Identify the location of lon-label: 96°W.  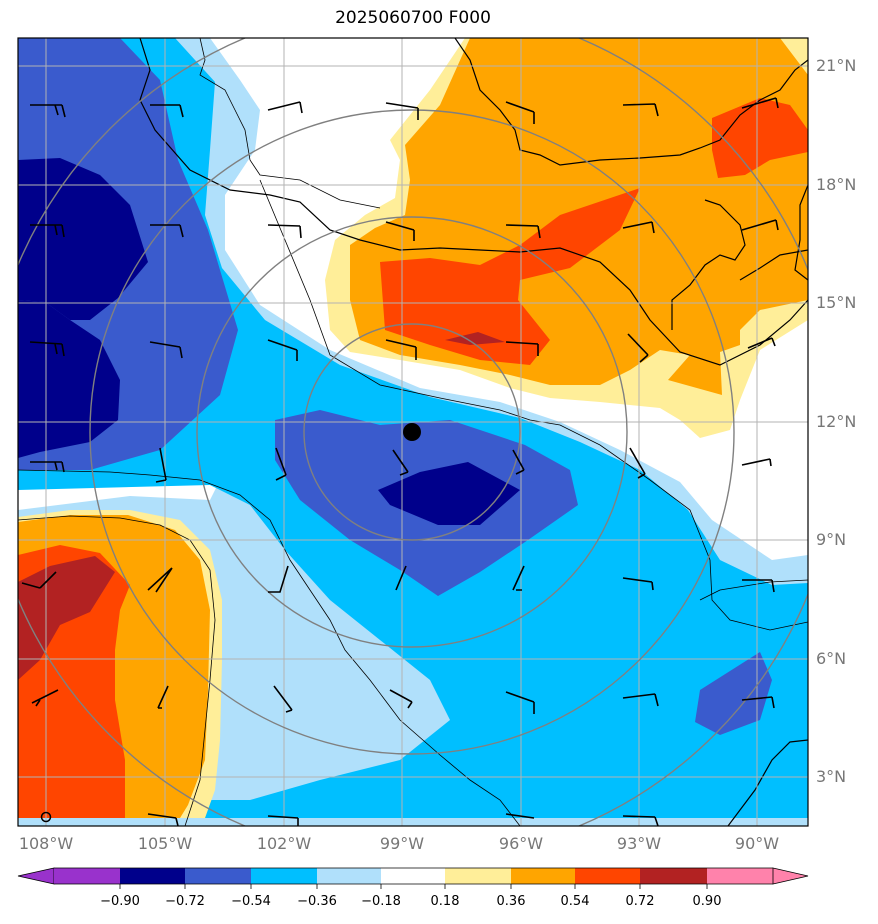
(521, 843).